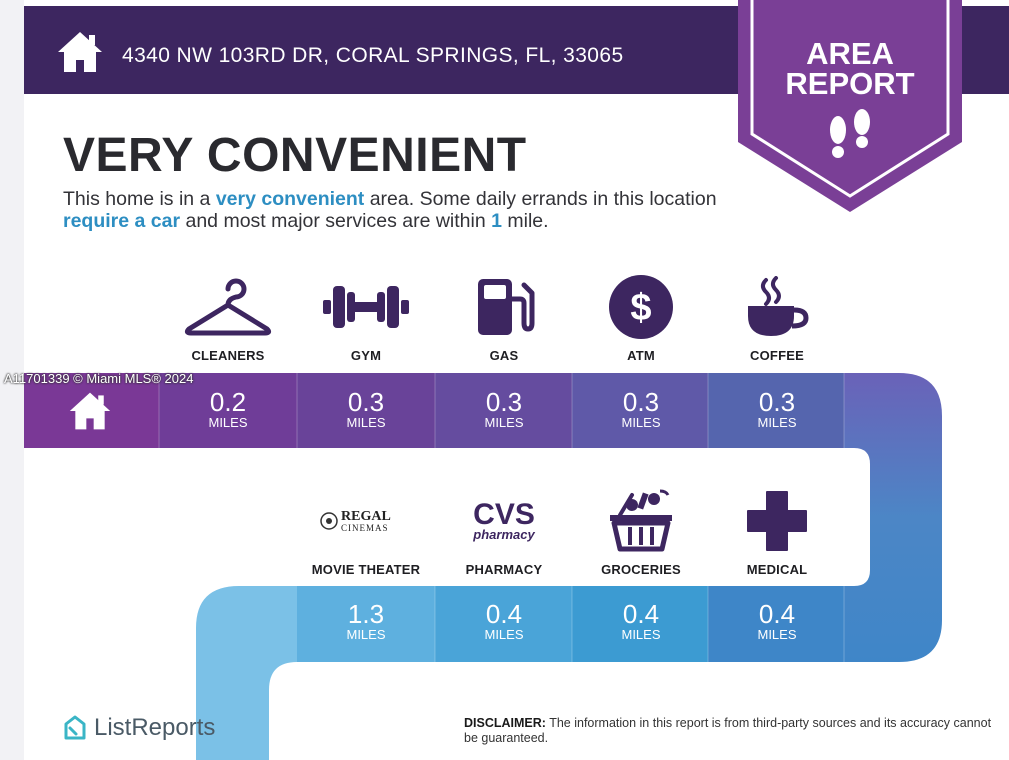 Image resolution: width=1009 pixels, height=760 pixels. I want to click on regal-cinemas-logo: REGAL CINEMAS, so click(355, 521).